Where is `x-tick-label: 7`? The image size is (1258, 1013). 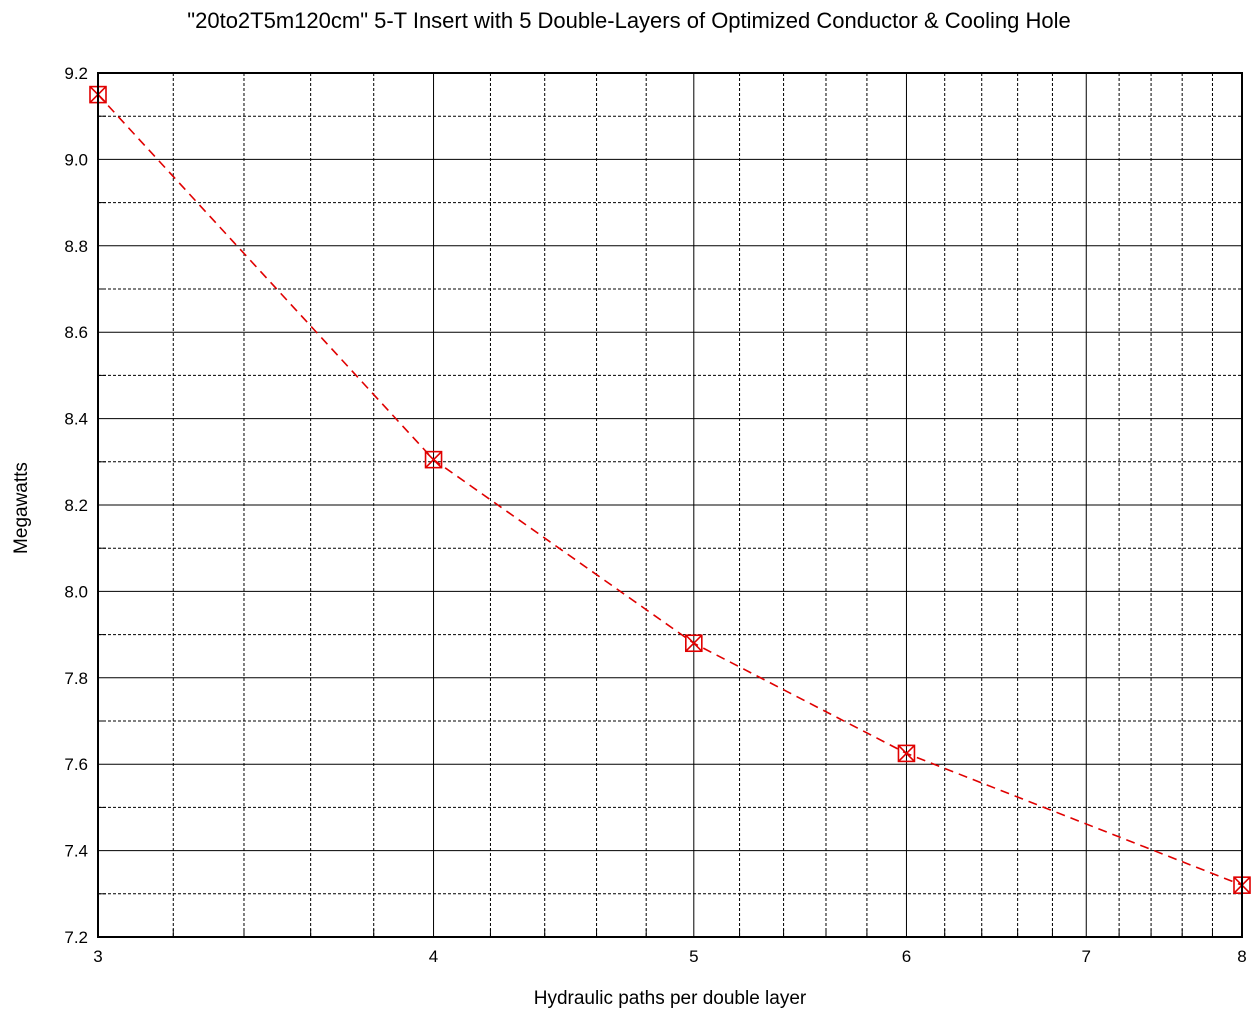
x-tick-label: 7 is located at coordinates (1086, 956).